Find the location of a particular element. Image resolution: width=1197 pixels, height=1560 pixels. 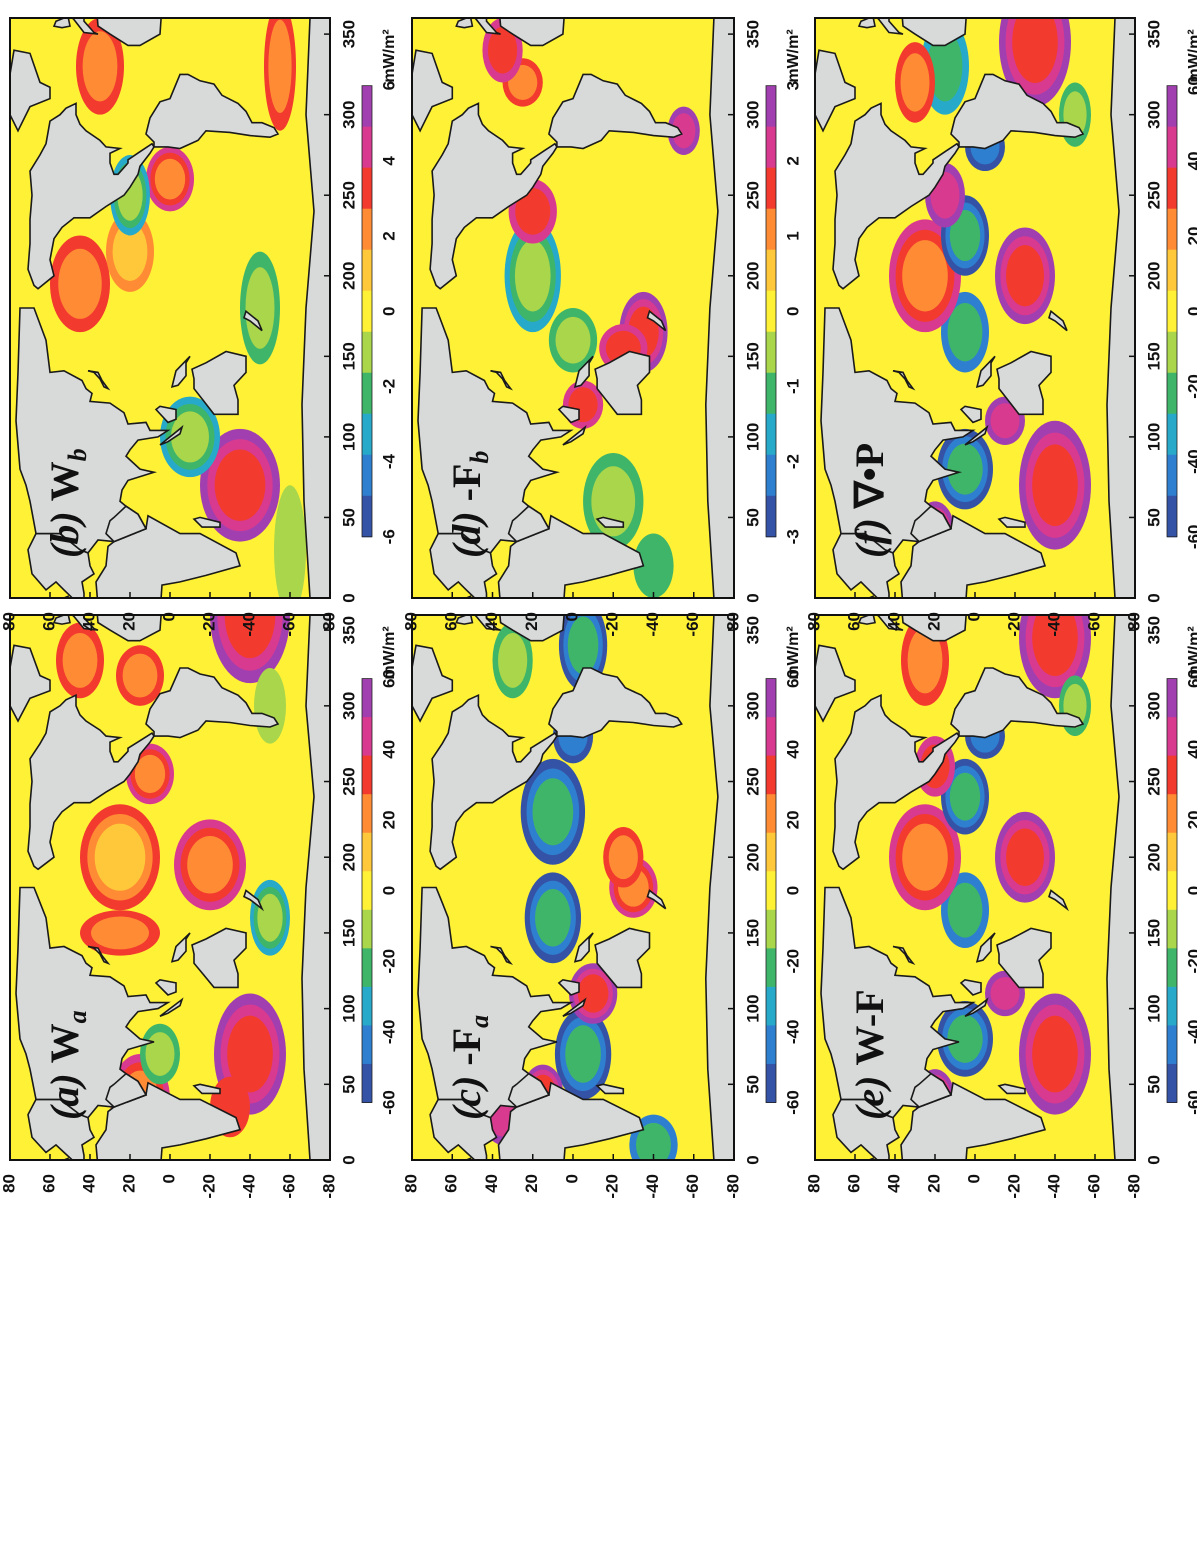

lat-tick-label: 60 is located at coordinates (48, 621).